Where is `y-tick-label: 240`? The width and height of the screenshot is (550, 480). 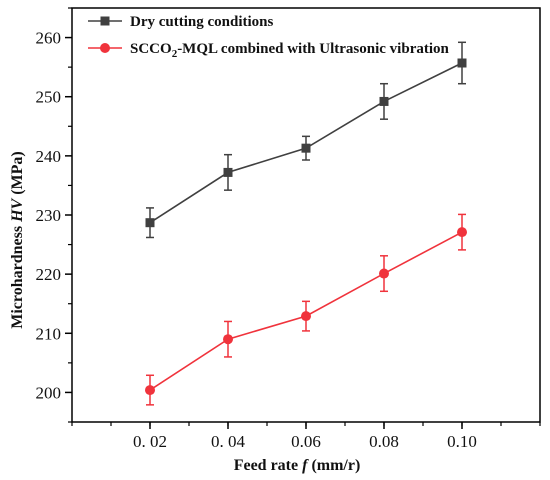
y-tick-label: 240 is located at coordinates (49, 156).